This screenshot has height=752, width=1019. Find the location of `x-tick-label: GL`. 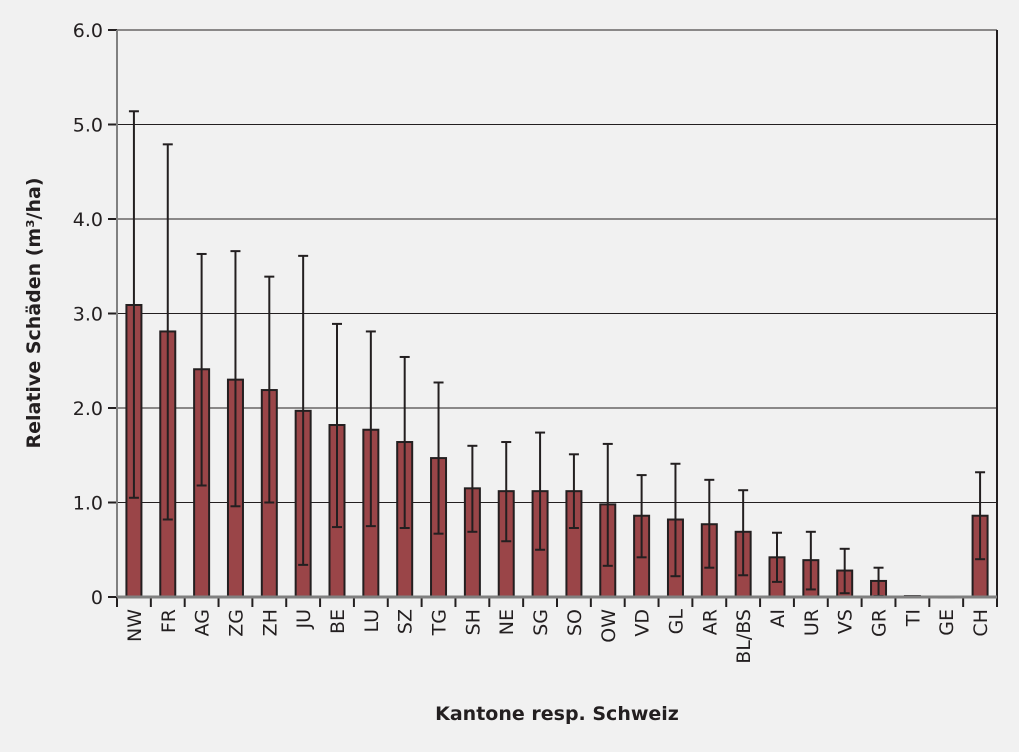

x-tick-label: GL is located at coordinates (676, 622).